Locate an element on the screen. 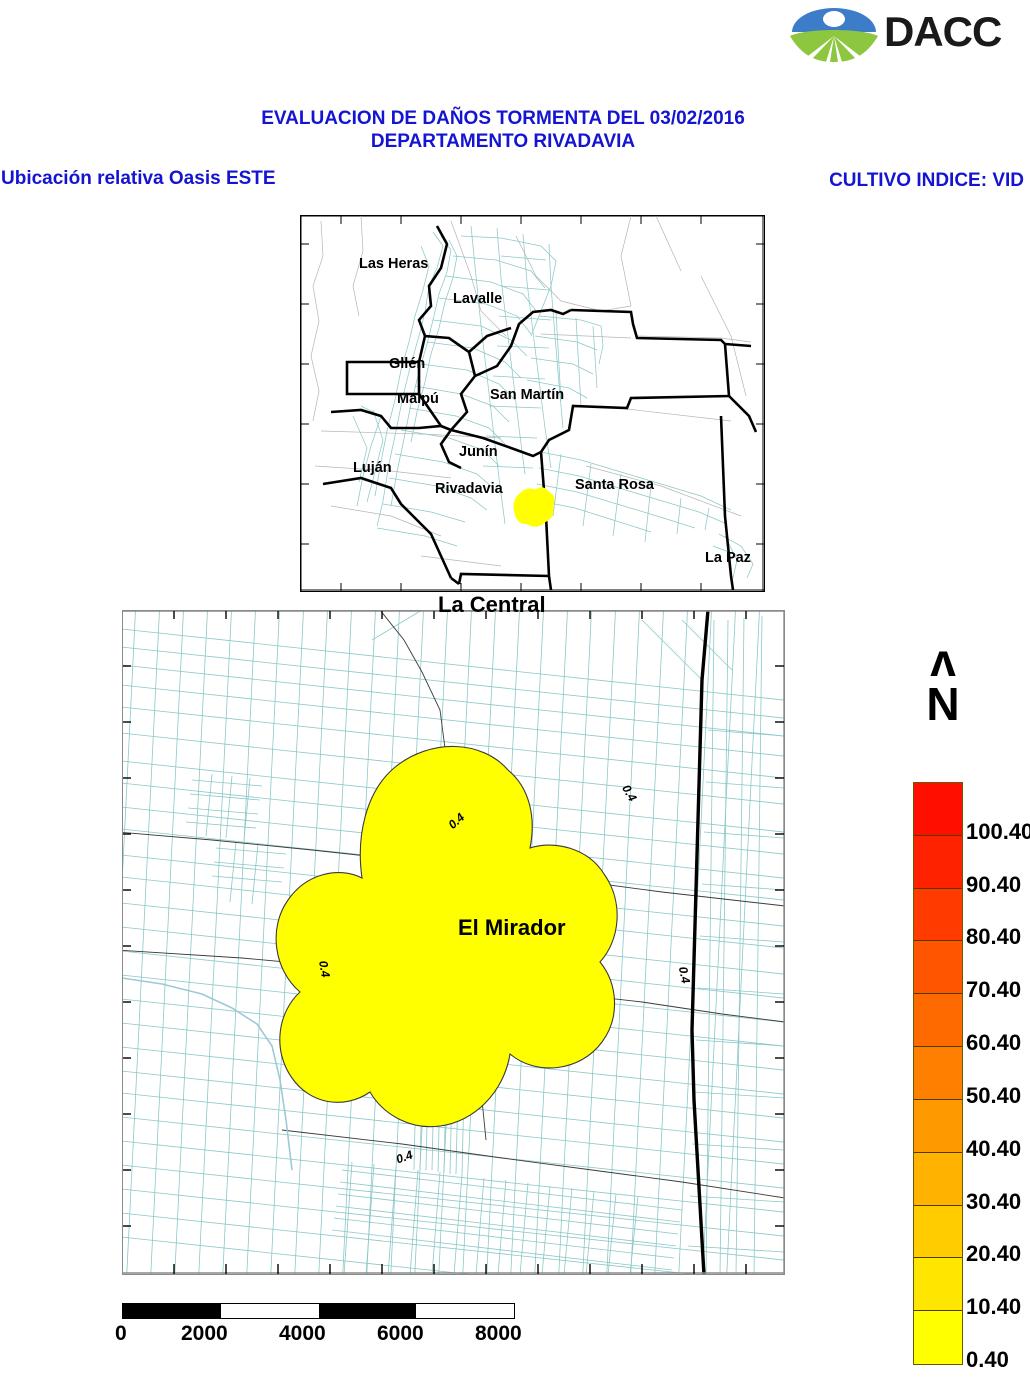 This screenshot has height=1382, width=1030. colorbar-label-0-40: 0.40 is located at coordinates (987, 1359).